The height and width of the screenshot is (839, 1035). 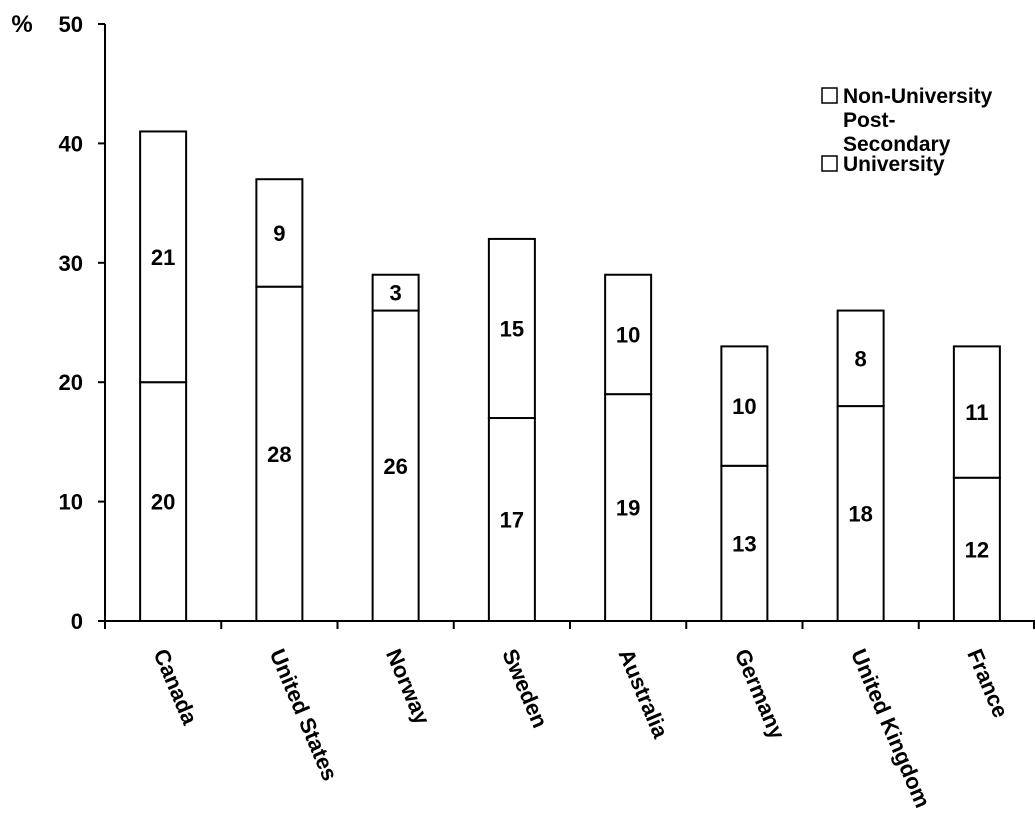 I want to click on data-label-university: 26, so click(x=395, y=466).